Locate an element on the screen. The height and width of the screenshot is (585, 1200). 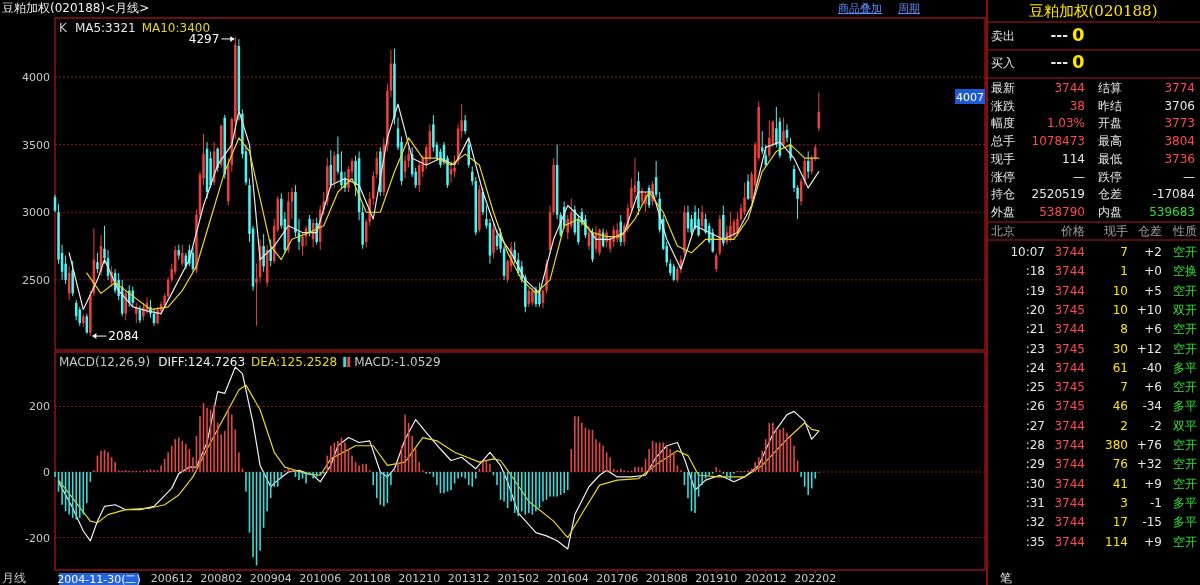
text: 538790 is located at coordinates (1062, 211).